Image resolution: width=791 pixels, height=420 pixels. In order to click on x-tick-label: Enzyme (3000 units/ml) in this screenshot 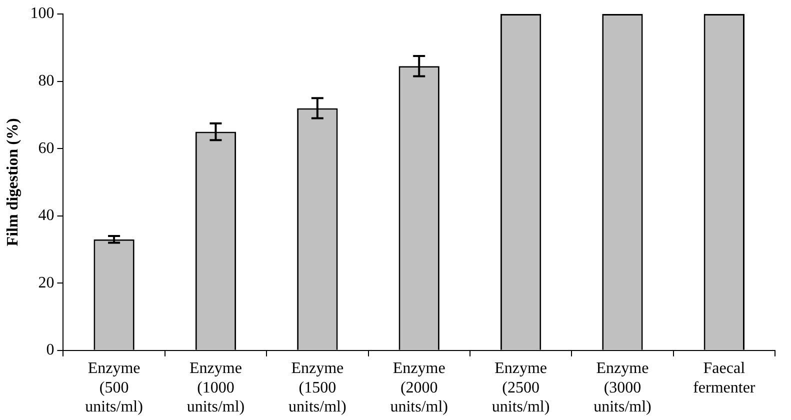, I will do `click(623, 388)`.